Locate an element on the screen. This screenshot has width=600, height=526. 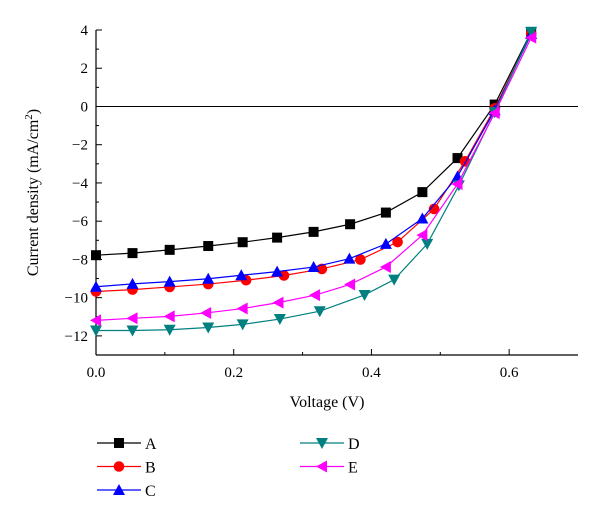
x-axis-title: Voltage (V) is located at coordinates (327, 402).